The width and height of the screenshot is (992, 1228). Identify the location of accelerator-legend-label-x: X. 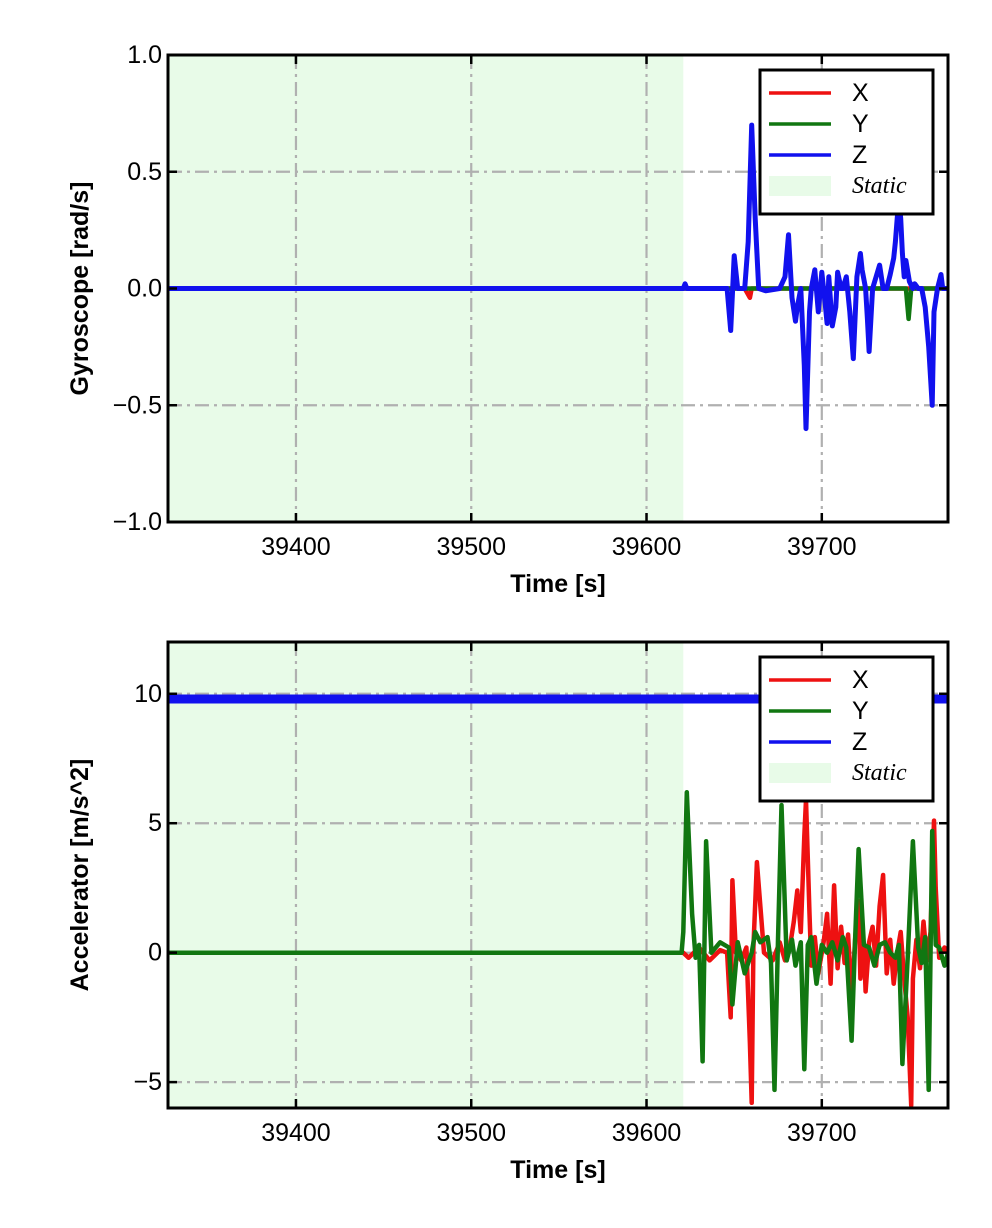
(860, 680).